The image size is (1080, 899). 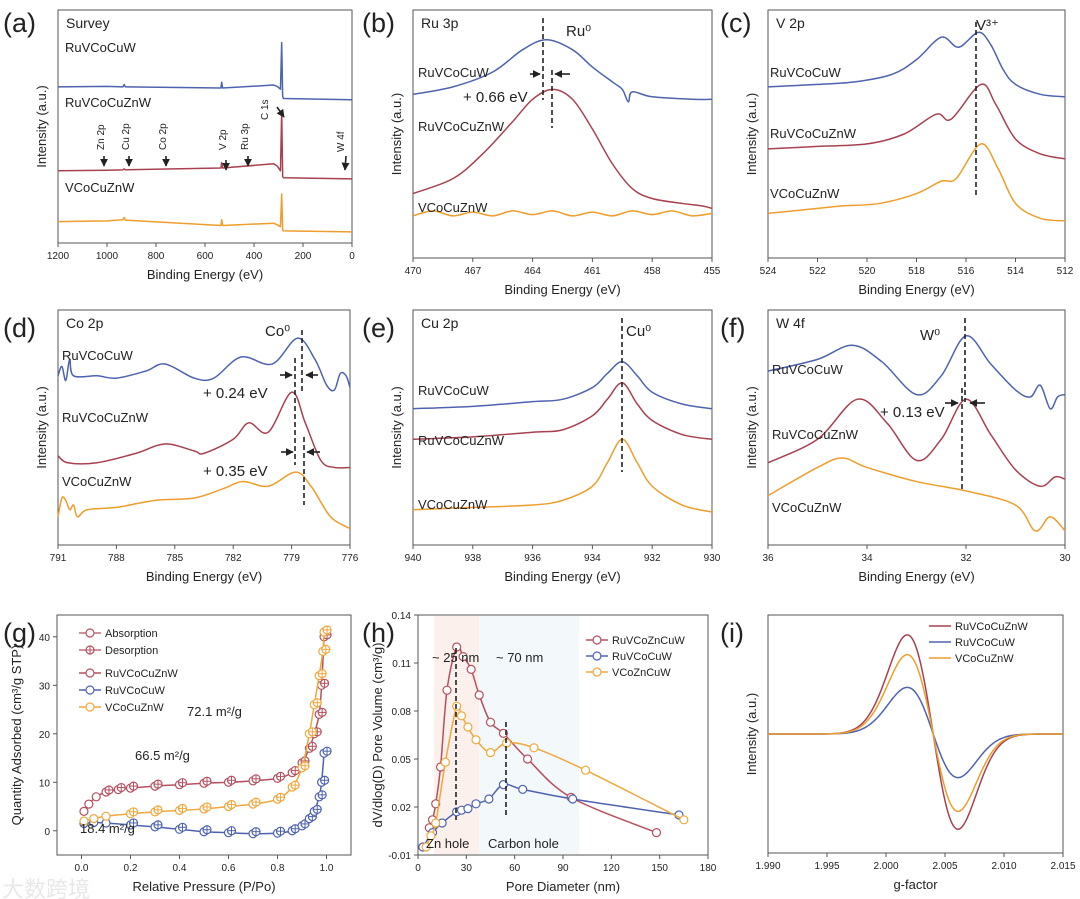 I want to click on panel-title-e: Cu 2p, so click(x=440, y=323).